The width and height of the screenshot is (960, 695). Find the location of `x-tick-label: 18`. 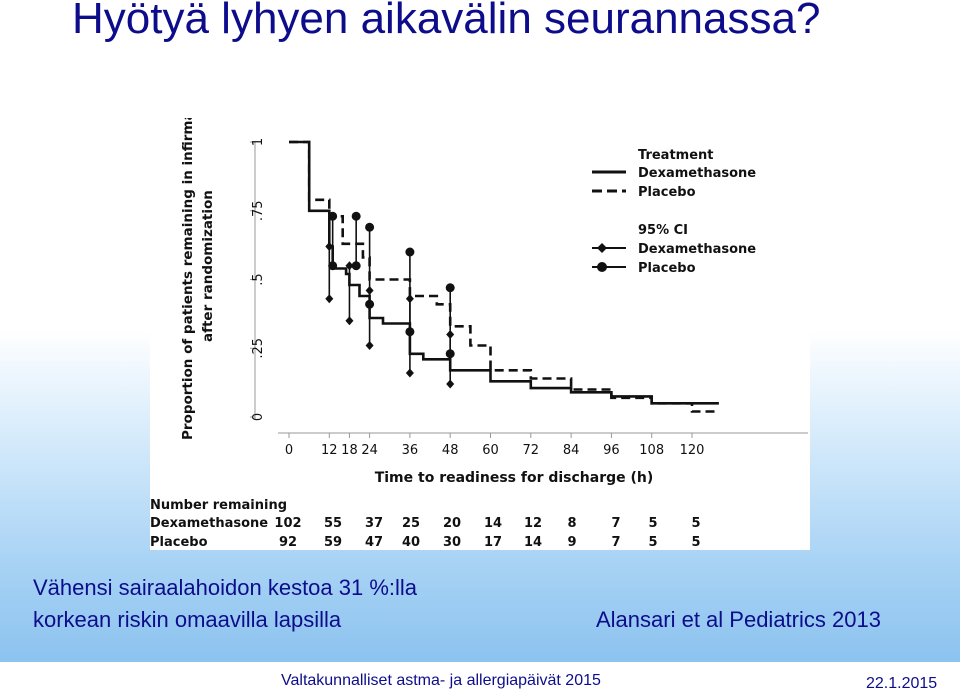

x-tick-label: 18 is located at coordinates (349, 450).